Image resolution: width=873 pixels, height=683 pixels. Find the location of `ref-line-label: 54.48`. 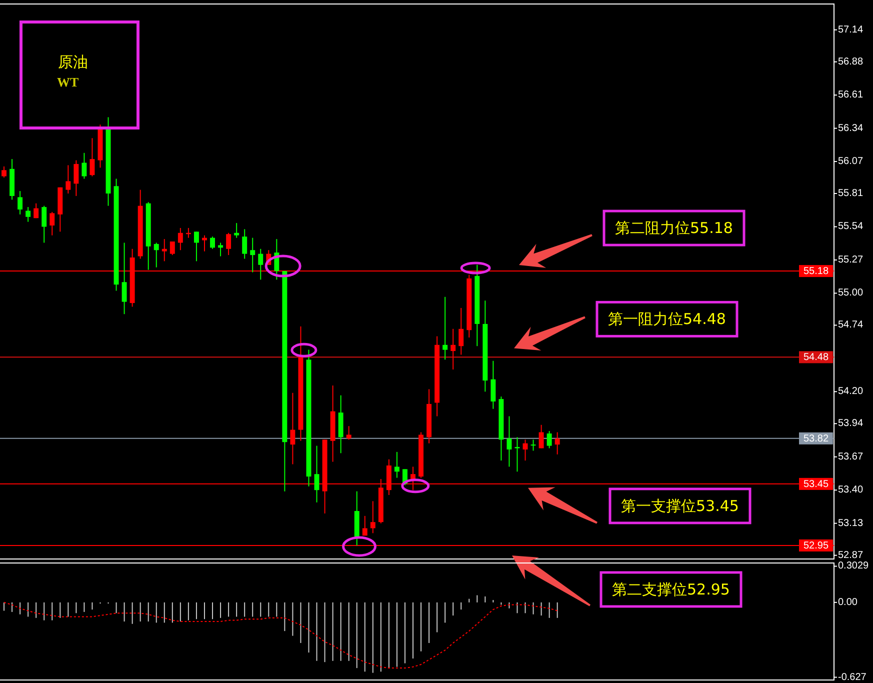

ref-line-label: 54.48 is located at coordinates (816, 358).